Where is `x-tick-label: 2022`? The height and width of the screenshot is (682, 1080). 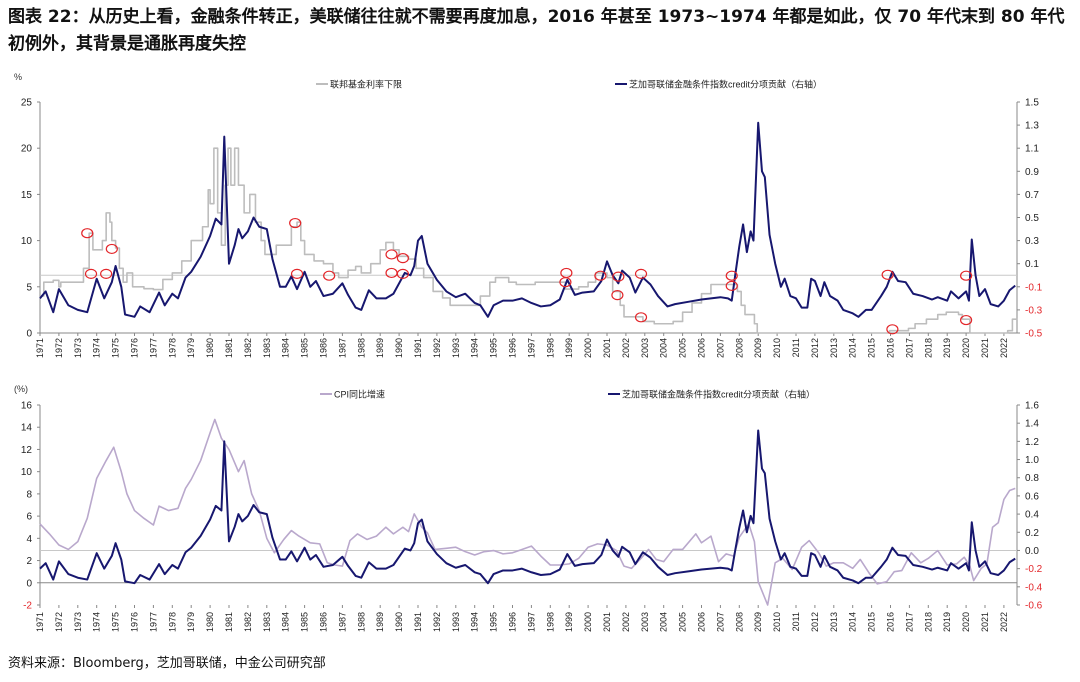
x-tick-label: 2022 is located at coordinates (1004, 348).